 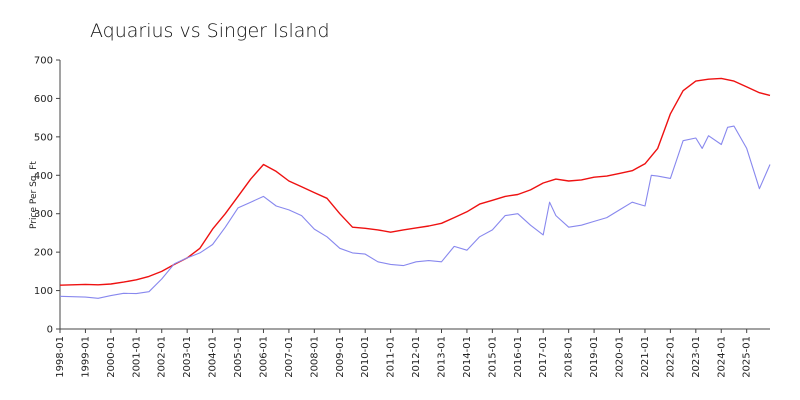 What do you see at coordinates (747, 357) in the screenshot?
I see `x-tick-label: 2025-01` at bounding box center [747, 357].